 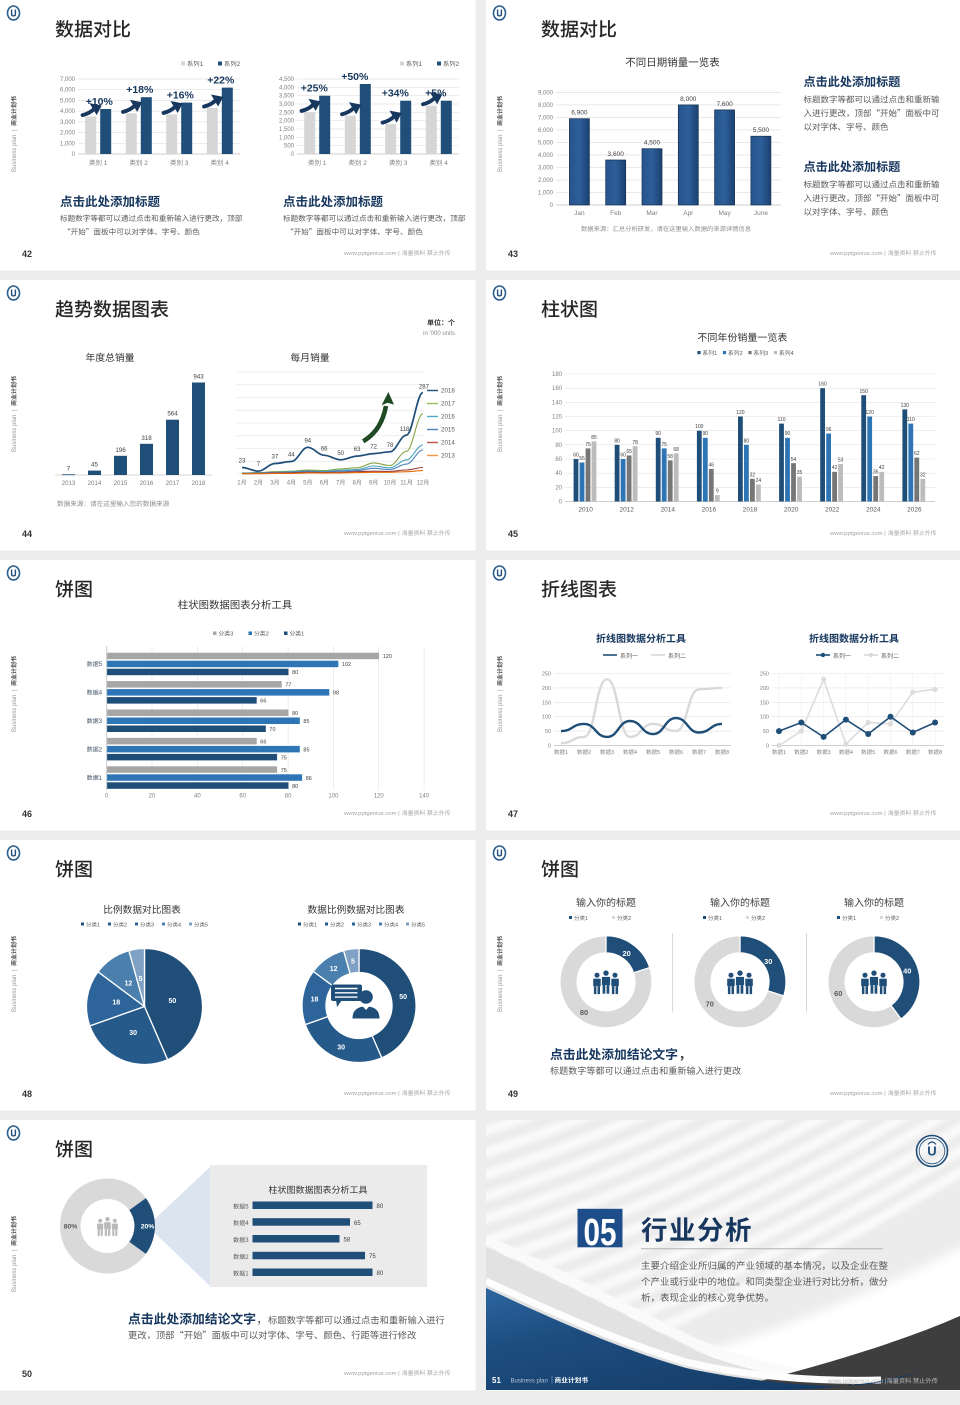 What do you see at coordinates (546, 169) in the screenshot?
I see `svg-text: 3,000` at bounding box center [546, 169].